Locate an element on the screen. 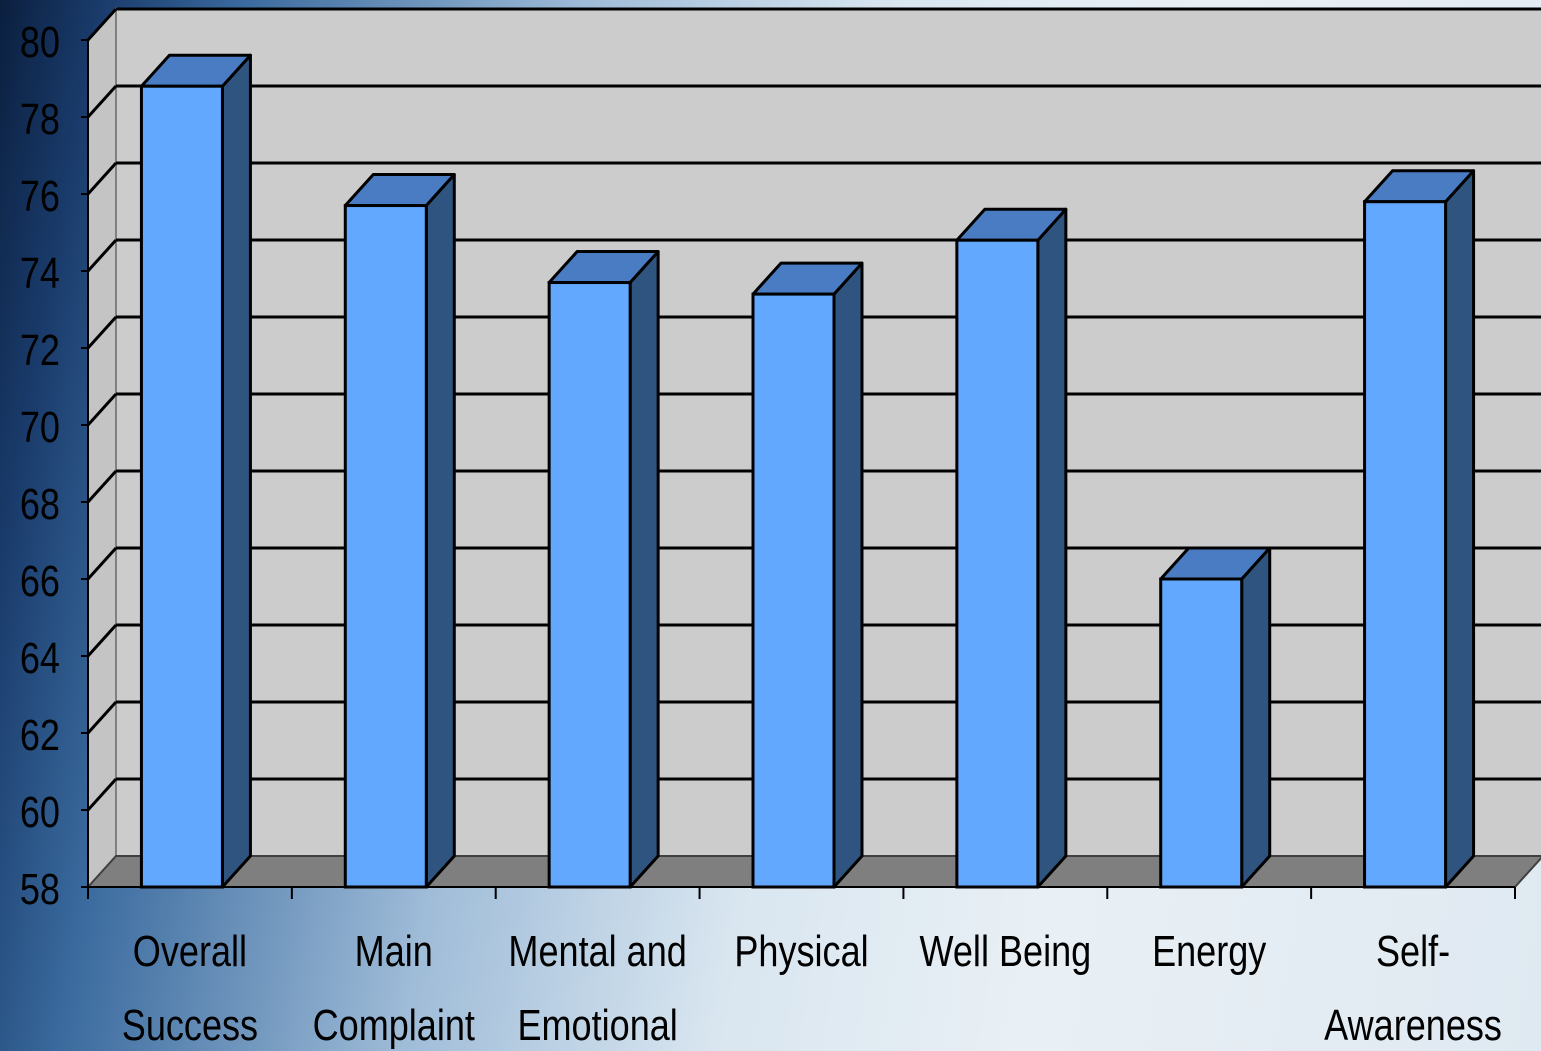 This screenshot has width=1541, height=1051. y-tick-label: 66 is located at coordinates (40, 581).